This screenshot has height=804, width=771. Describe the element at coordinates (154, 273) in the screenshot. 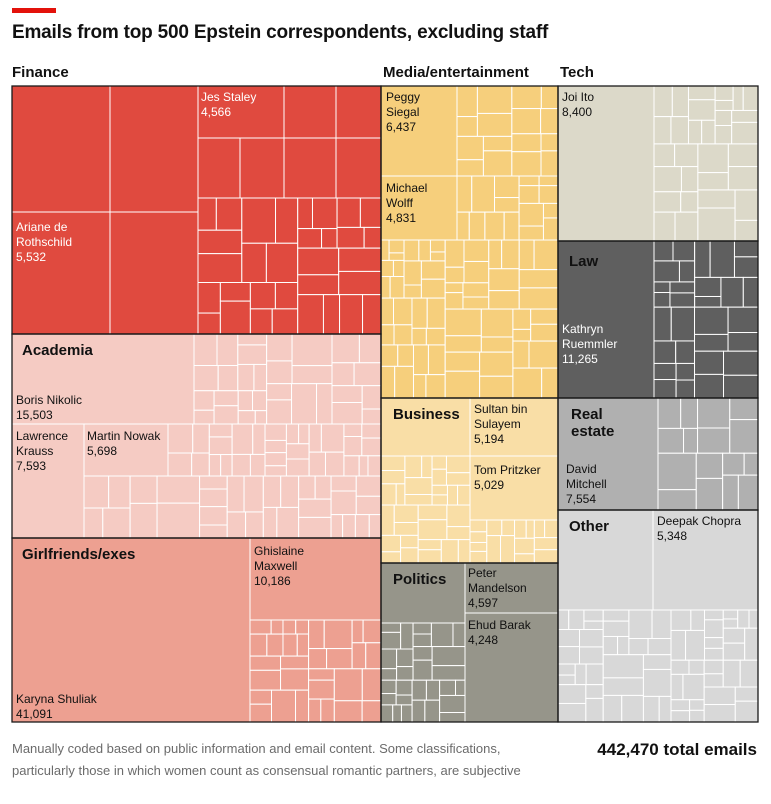

I see `cell-finance` at that location.